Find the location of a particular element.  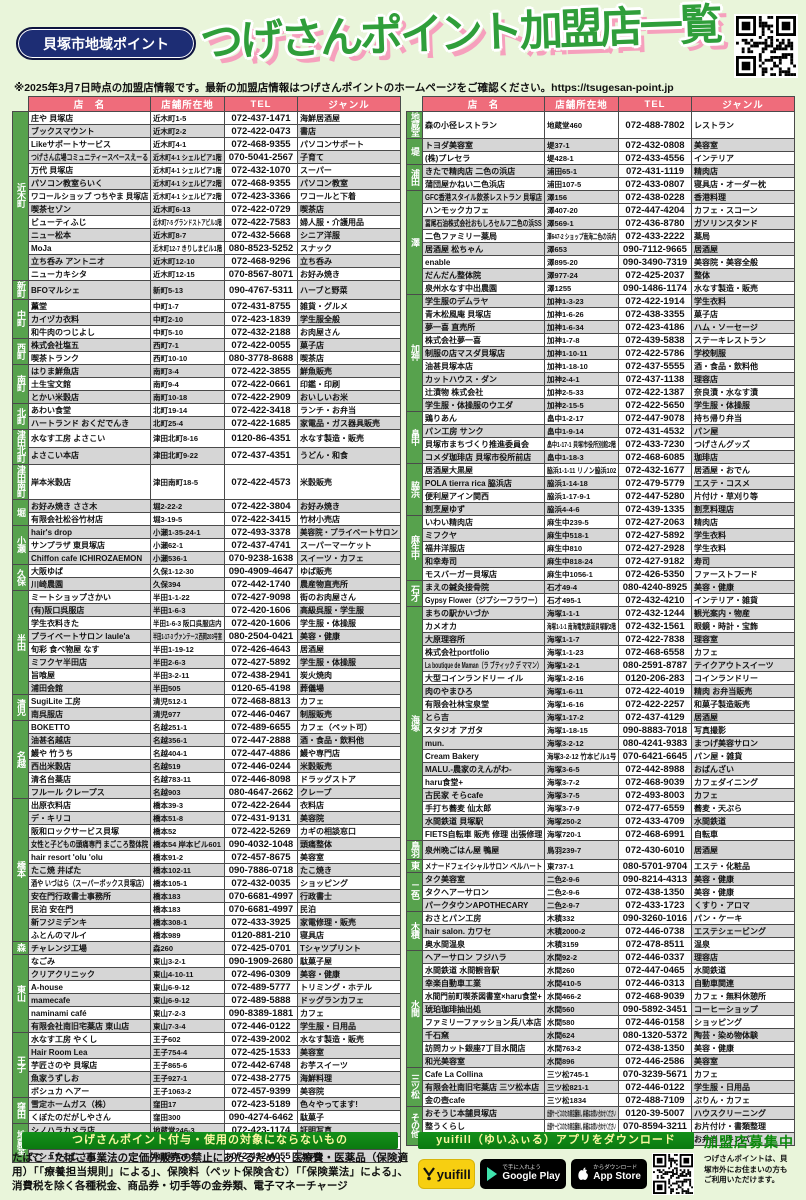

store-tel: 072-468-9039 is located at coordinates (655, 782).